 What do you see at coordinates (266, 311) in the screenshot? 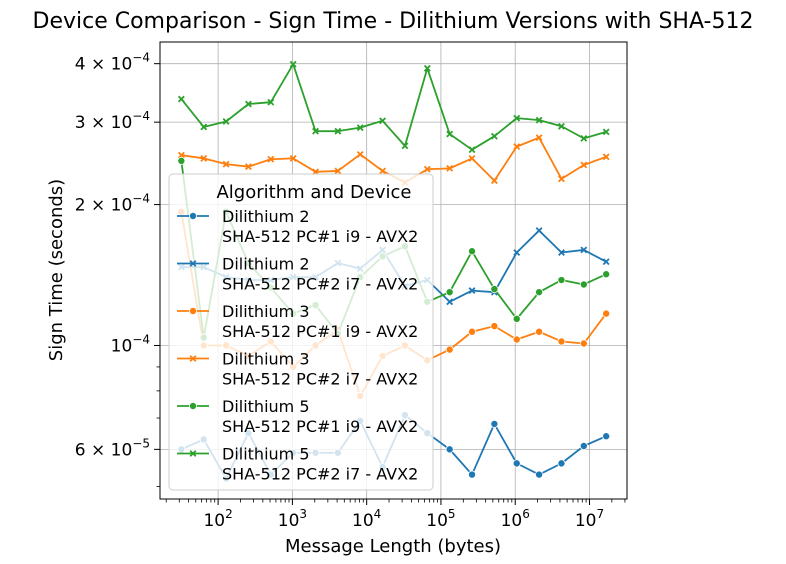
I see `legend-label: Dilithium 3` at bounding box center [266, 311].